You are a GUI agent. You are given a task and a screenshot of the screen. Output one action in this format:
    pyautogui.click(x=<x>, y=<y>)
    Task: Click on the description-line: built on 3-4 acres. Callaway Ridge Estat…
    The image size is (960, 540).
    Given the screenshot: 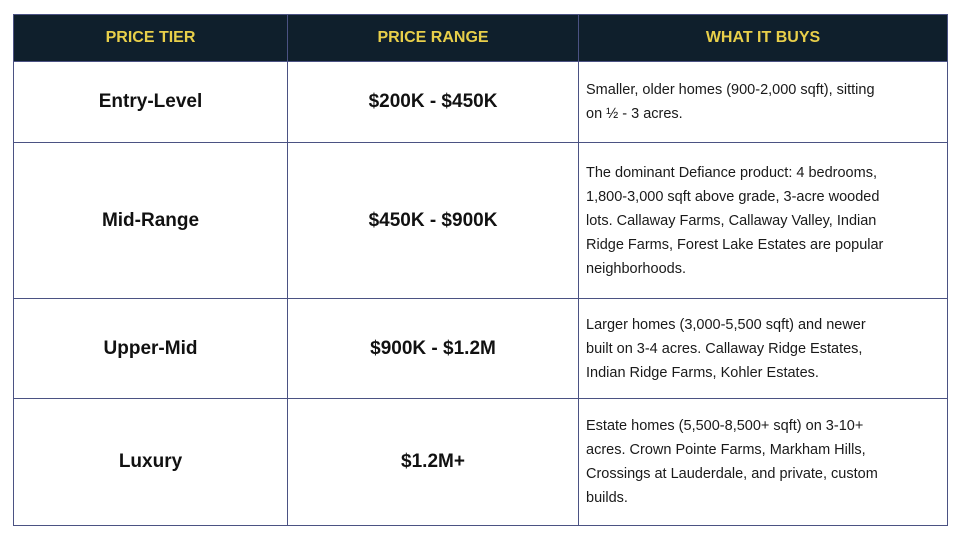 What is the action you would take?
    pyautogui.click(x=724, y=348)
    